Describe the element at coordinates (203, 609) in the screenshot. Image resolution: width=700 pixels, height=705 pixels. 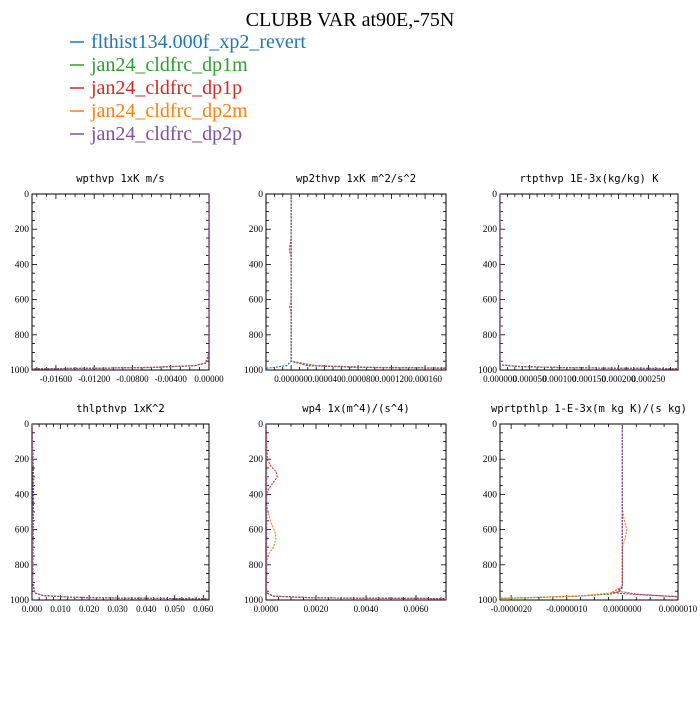
I see `x-tick-label: 0.060` at that location.